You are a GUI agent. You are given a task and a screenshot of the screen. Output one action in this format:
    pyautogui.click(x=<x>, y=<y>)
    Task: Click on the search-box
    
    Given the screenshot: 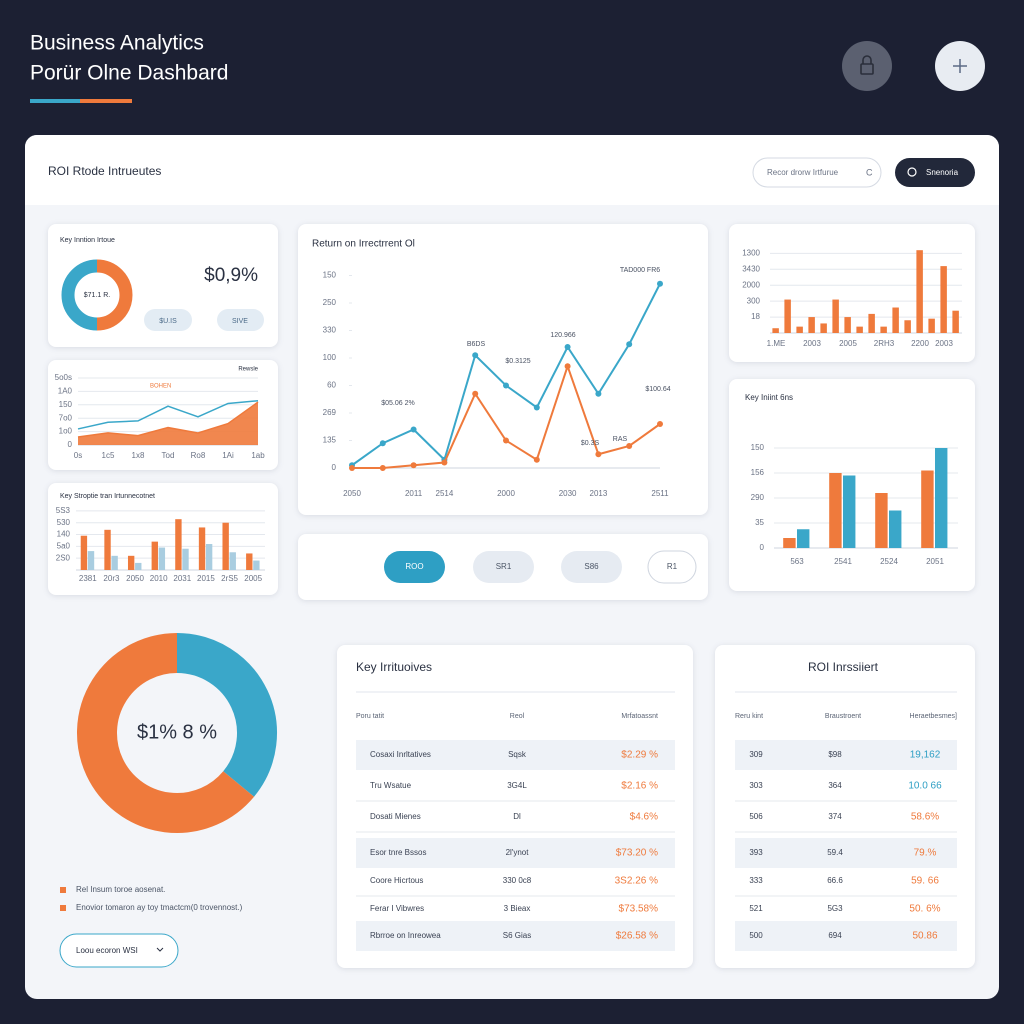 What is the action you would take?
    pyautogui.click(x=817, y=172)
    